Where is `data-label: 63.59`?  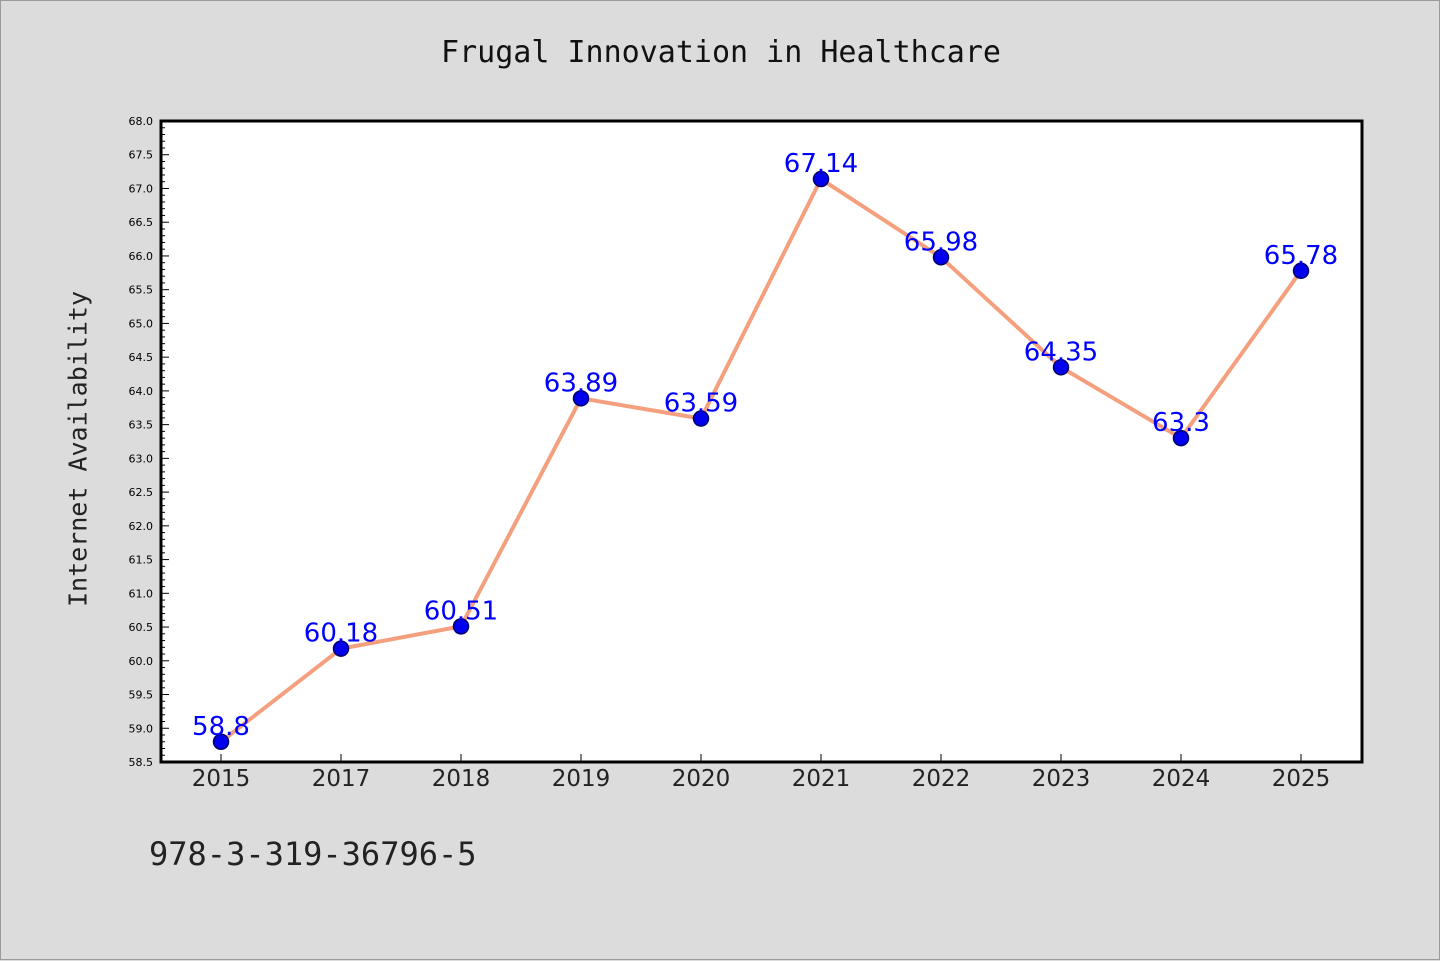
data-label: 63.59 is located at coordinates (701, 404).